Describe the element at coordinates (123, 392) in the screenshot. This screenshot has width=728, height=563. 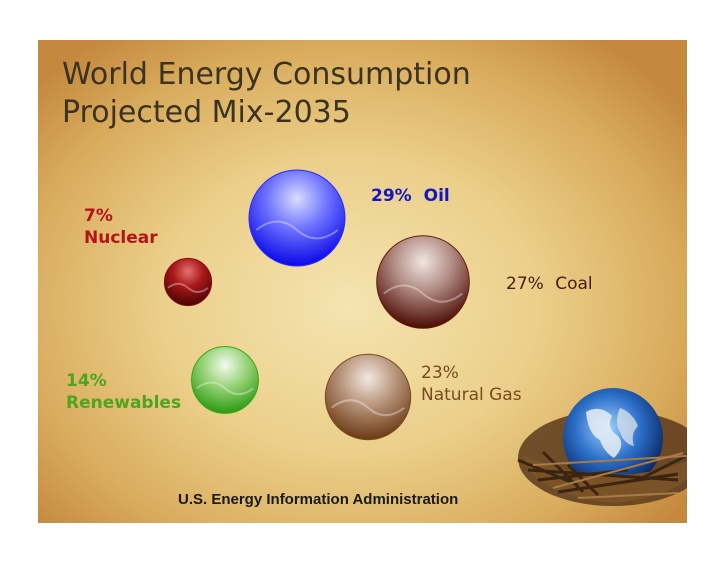
I see `label-renewables: 14% Renewables` at that location.